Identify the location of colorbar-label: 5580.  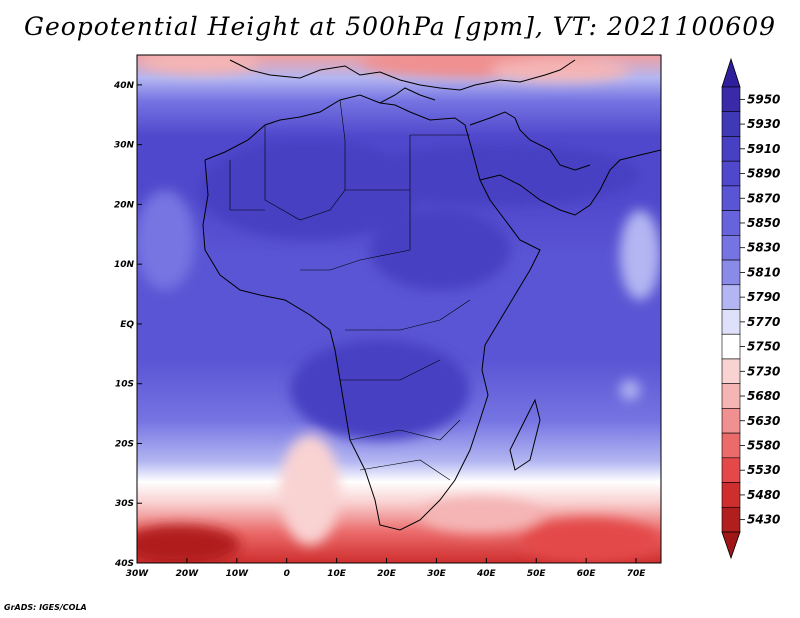
(763, 445).